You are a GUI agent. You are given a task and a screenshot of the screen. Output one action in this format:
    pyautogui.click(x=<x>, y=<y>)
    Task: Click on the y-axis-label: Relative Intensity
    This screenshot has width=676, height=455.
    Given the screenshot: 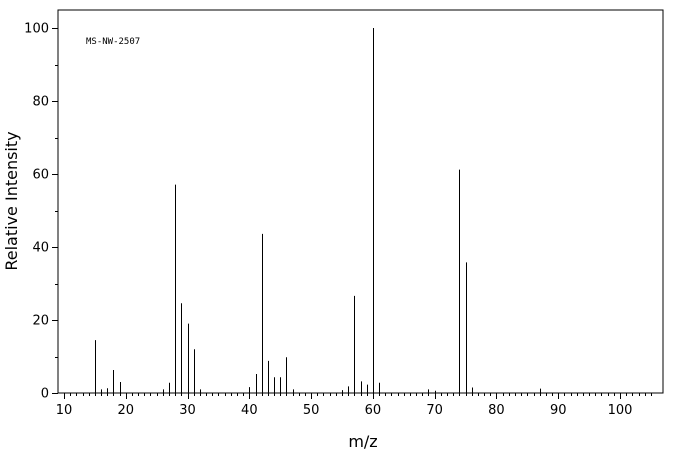 What is the action you would take?
    pyautogui.click(x=11, y=200)
    